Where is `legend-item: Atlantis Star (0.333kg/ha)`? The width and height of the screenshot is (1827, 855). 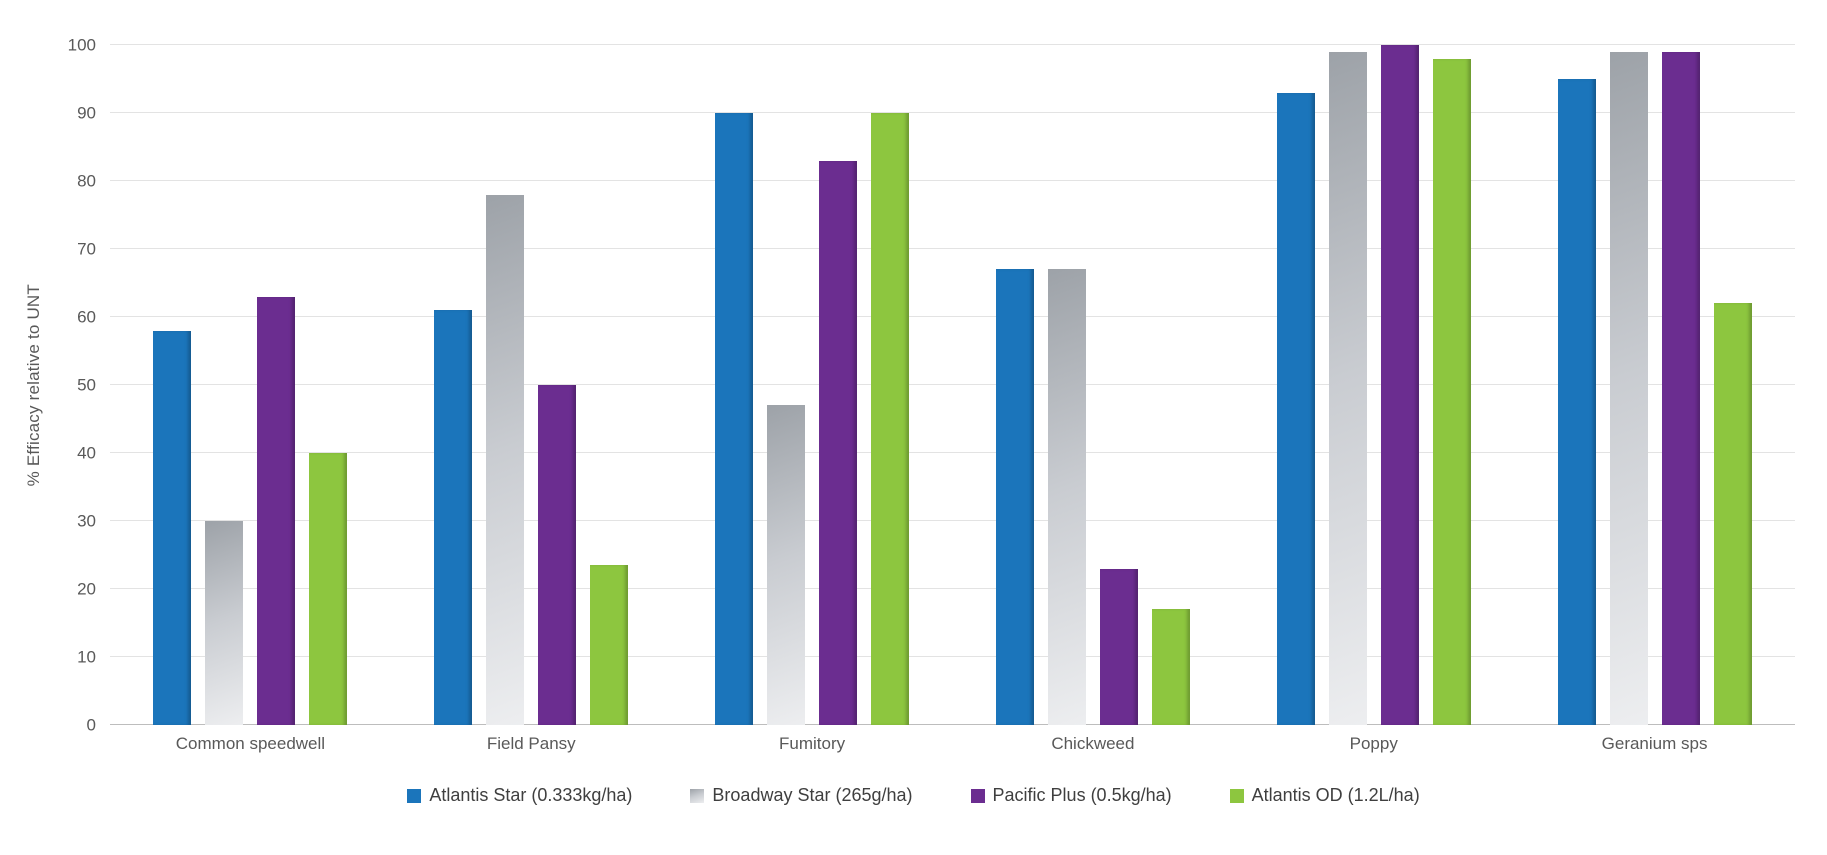 legend-item: Atlantis Star (0.333kg/ha) is located at coordinates (519, 795).